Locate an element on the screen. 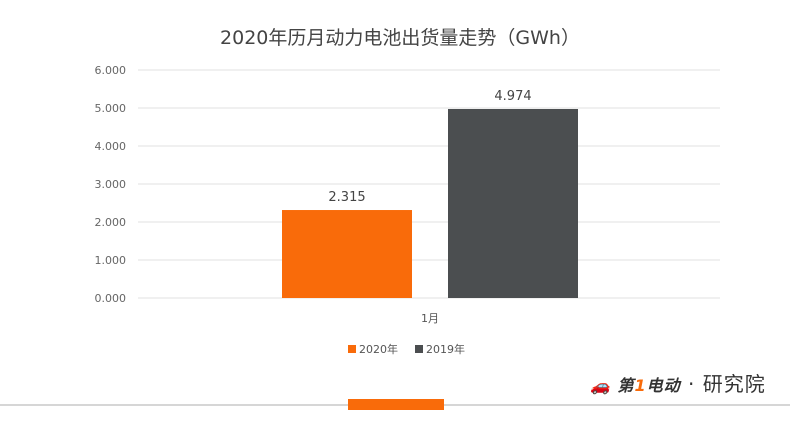 The height and width of the screenshot is (431, 800). chart-title: 2020年历月动力电池出货量走势（GWh） is located at coordinates (400, 38).